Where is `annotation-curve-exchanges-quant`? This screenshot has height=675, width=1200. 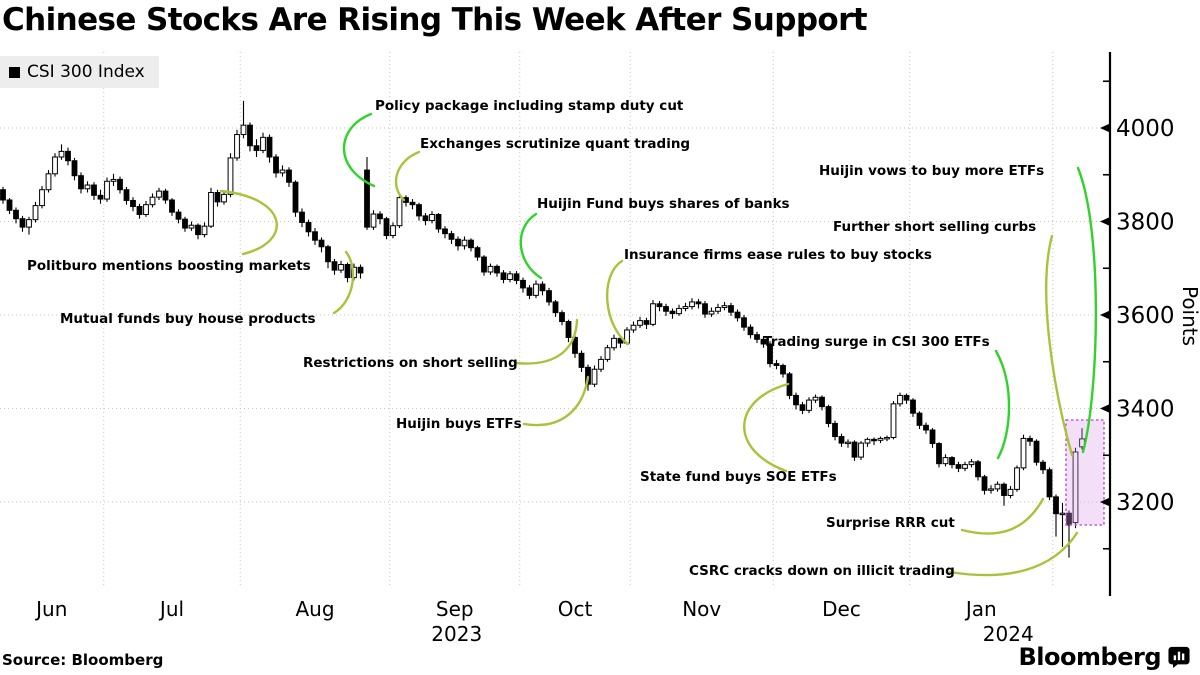
annotation-curve-exchanges-quant is located at coordinates (407, 176).